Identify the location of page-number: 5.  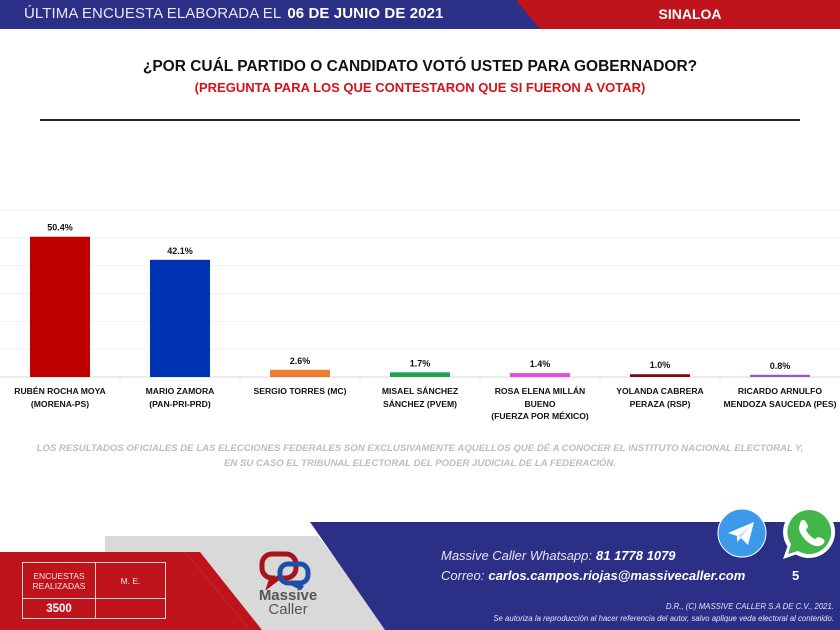
(796, 575).